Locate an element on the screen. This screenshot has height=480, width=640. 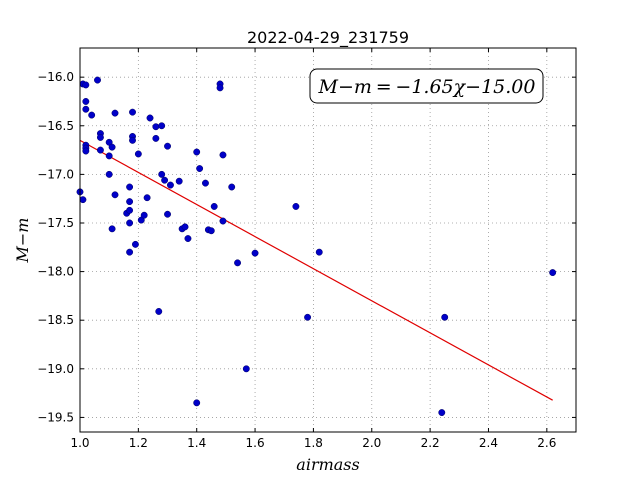
y-tick-label: −16.5 is located at coordinates (55, 126).